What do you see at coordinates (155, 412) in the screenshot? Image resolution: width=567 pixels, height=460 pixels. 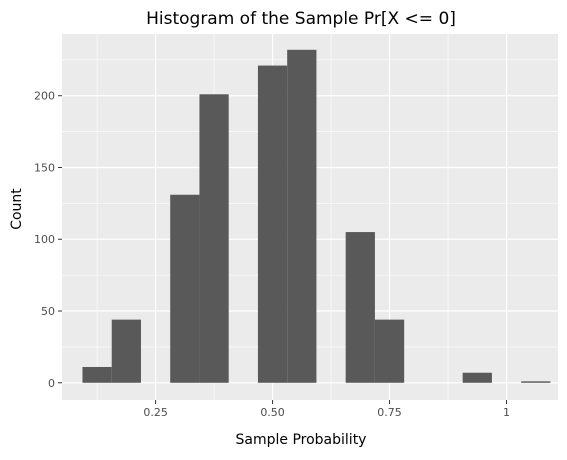 I see `x-tick-label: 0.25` at bounding box center [155, 412].